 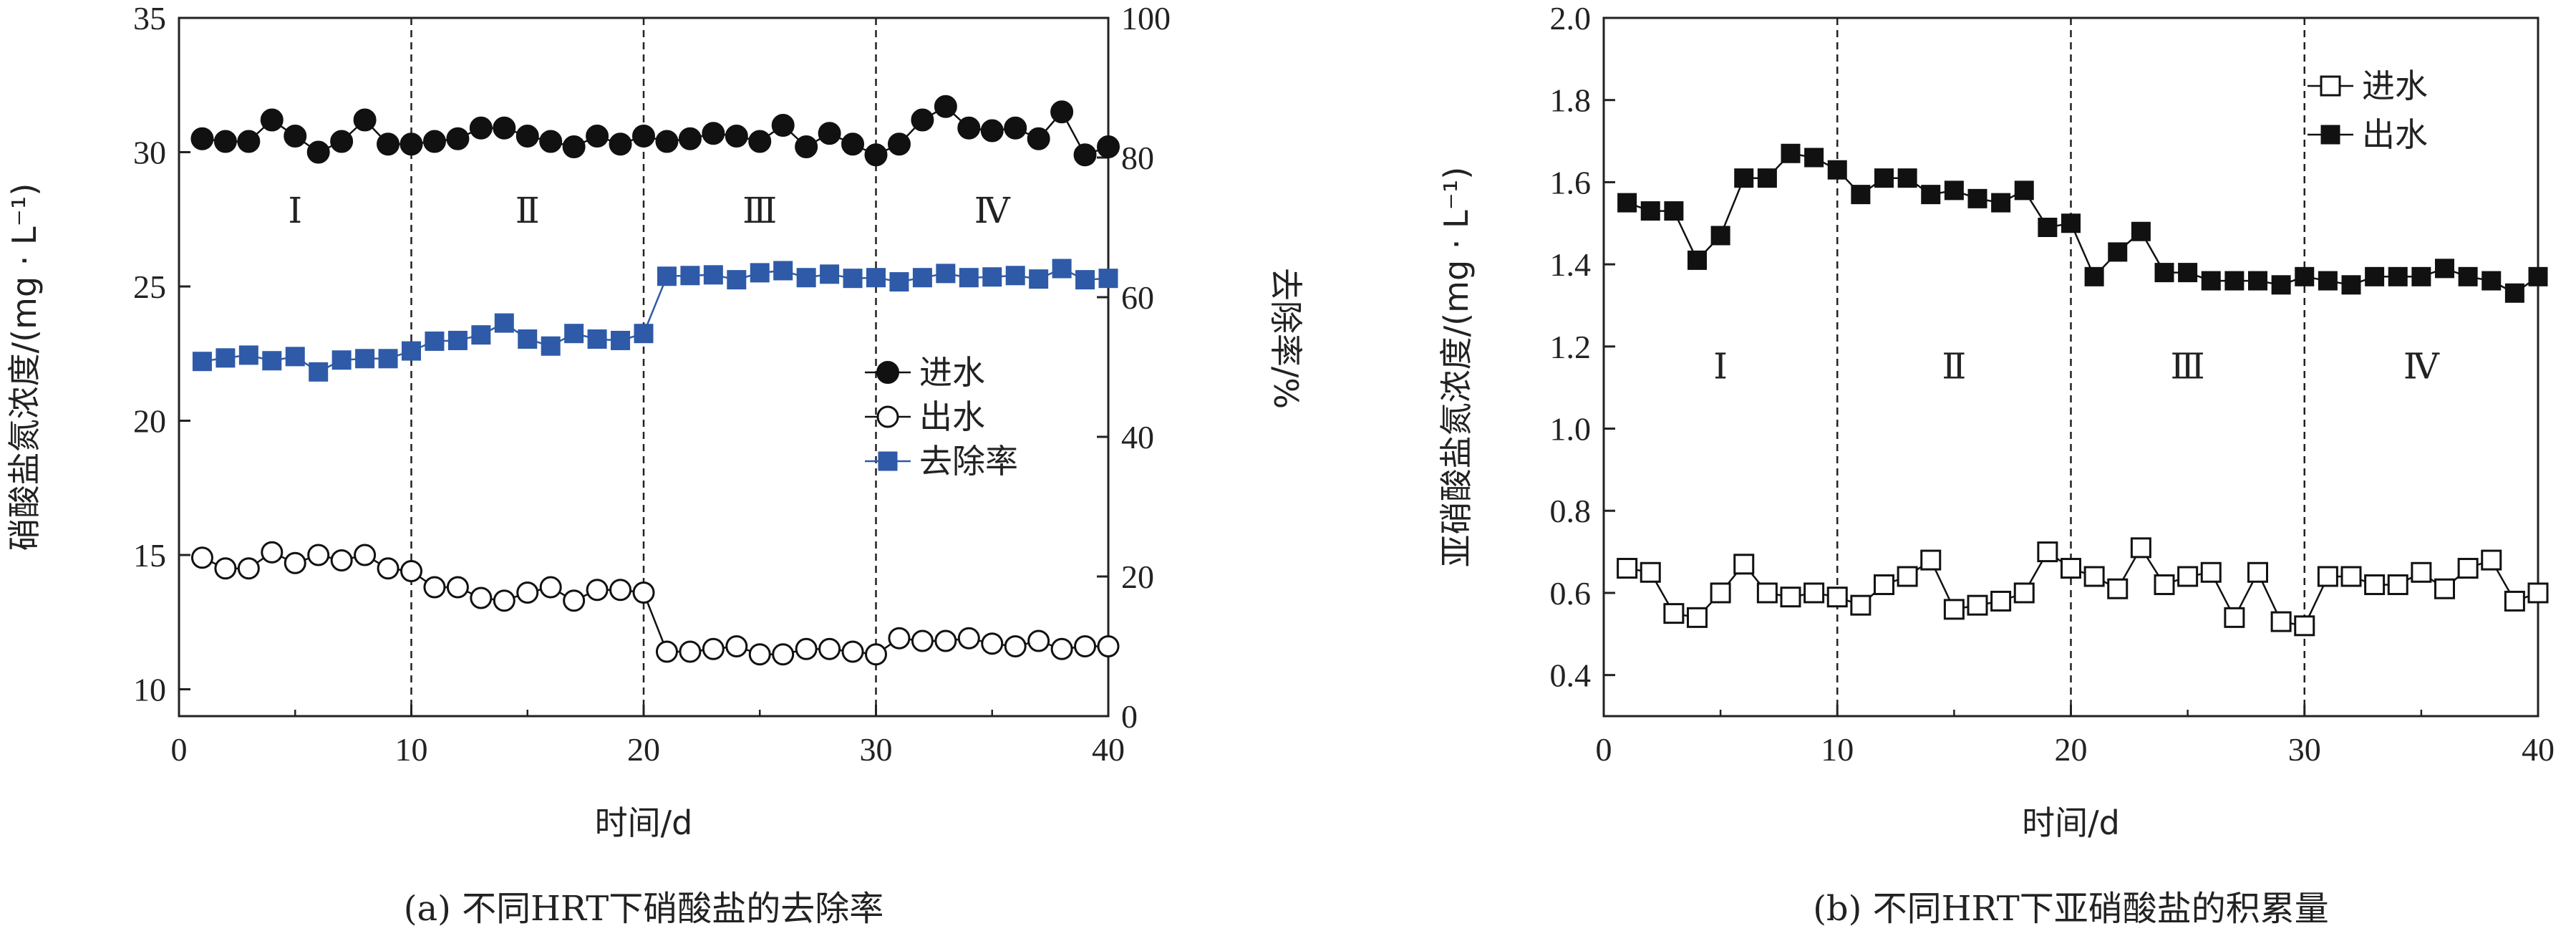 What do you see at coordinates (1571, 182) in the screenshot?
I see `y-tick-label: 1.6` at bounding box center [1571, 182].